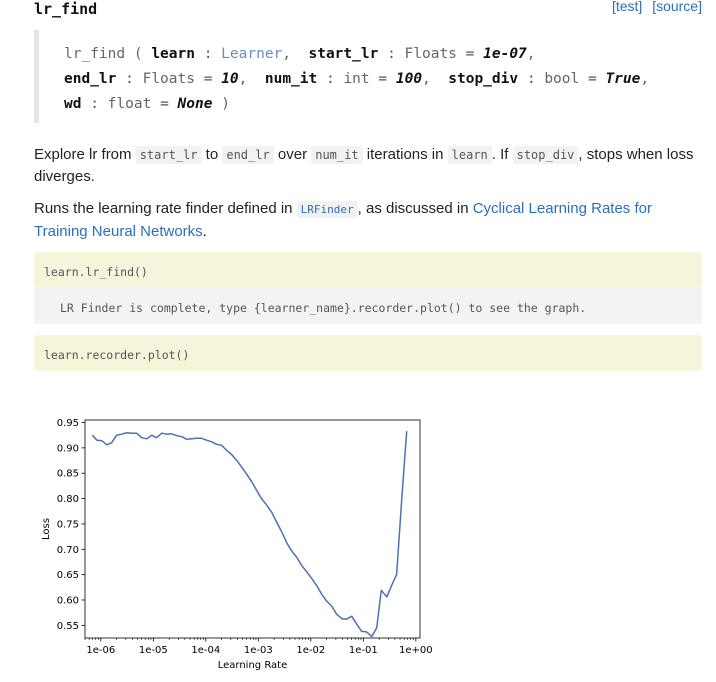 This screenshot has height=682, width=716. I want to click on signature-open-paren: (, so click(138, 54).